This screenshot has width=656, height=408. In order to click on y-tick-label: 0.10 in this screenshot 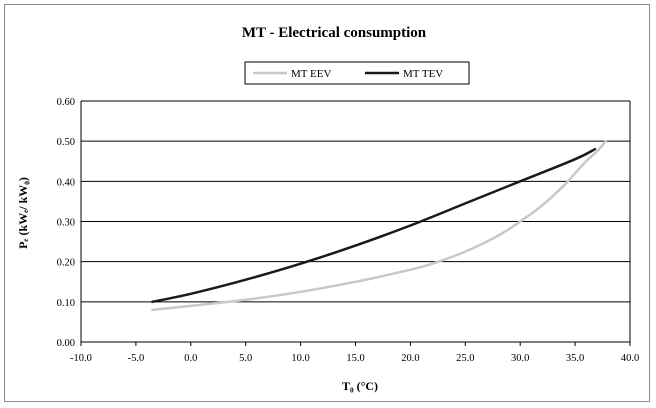, I will do `click(66, 303)`.